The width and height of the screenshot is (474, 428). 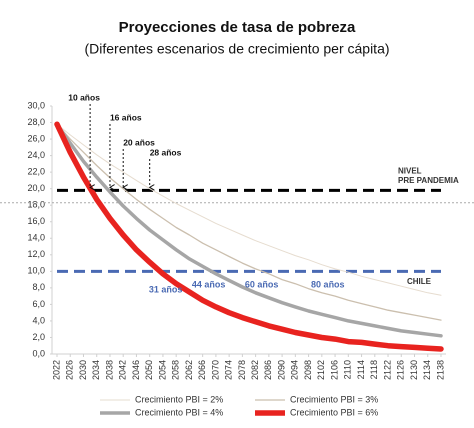 What do you see at coordinates (83, 370) in the screenshot?
I see `x-tick-label: 2030` at bounding box center [83, 370].